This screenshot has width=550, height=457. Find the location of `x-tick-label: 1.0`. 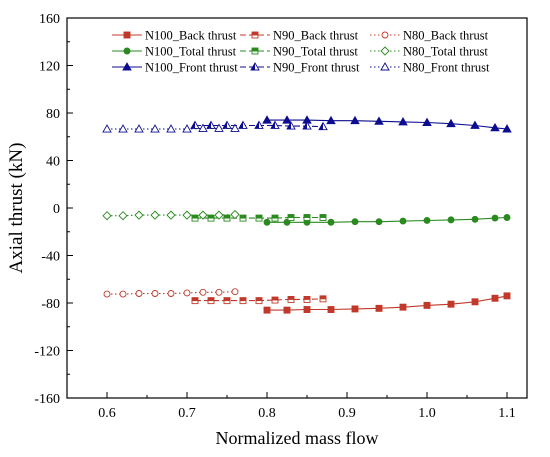

x-tick-label: 1.0 is located at coordinates (427, 413).